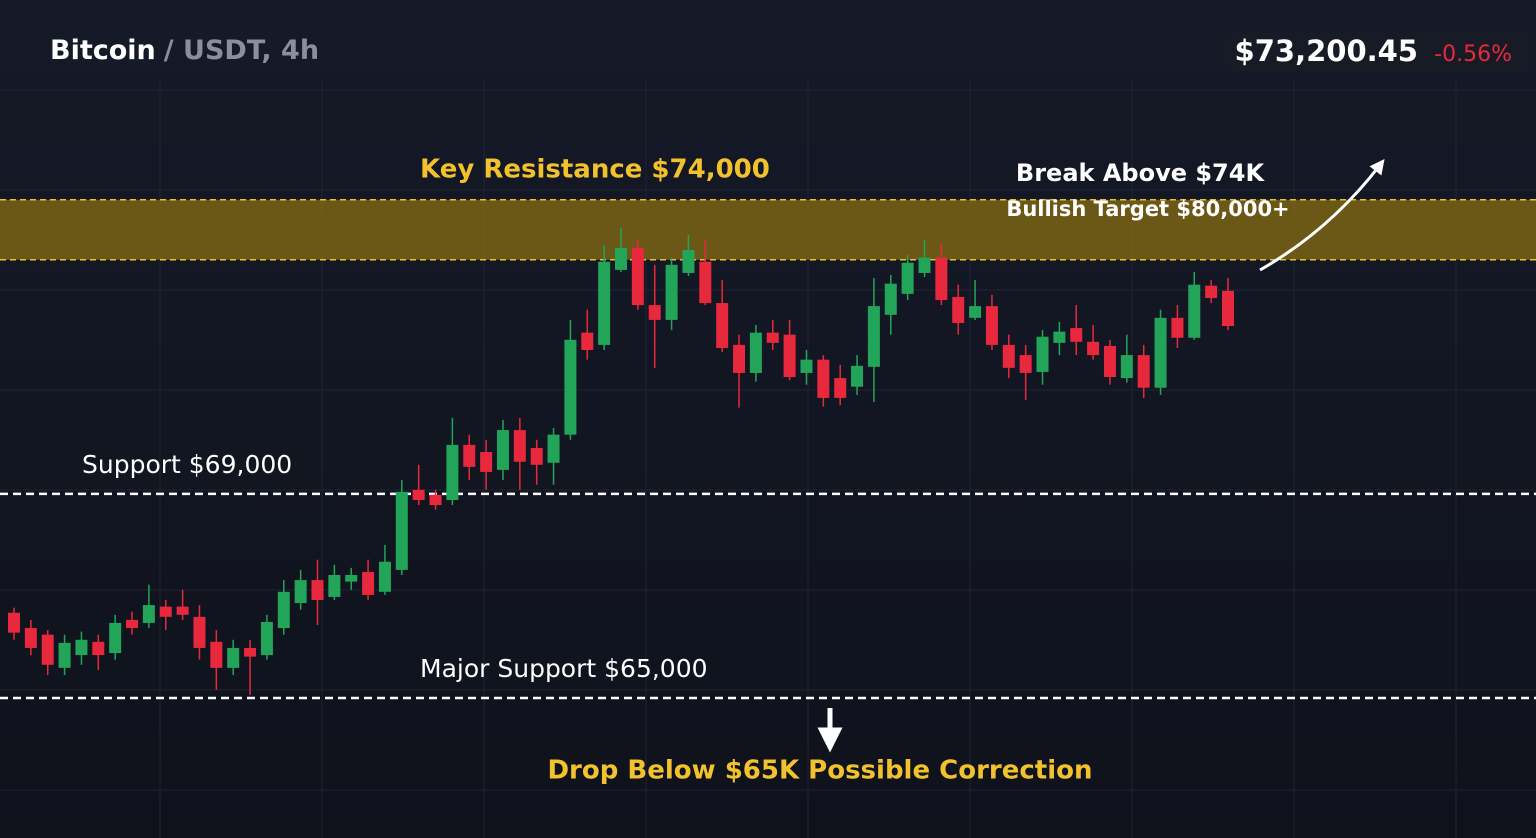 This screenshot has width=1536, height=838. Describe the element at coordinates (1141, 173) in the screenshot. I see `annotation: Break Above $74K` at that location.